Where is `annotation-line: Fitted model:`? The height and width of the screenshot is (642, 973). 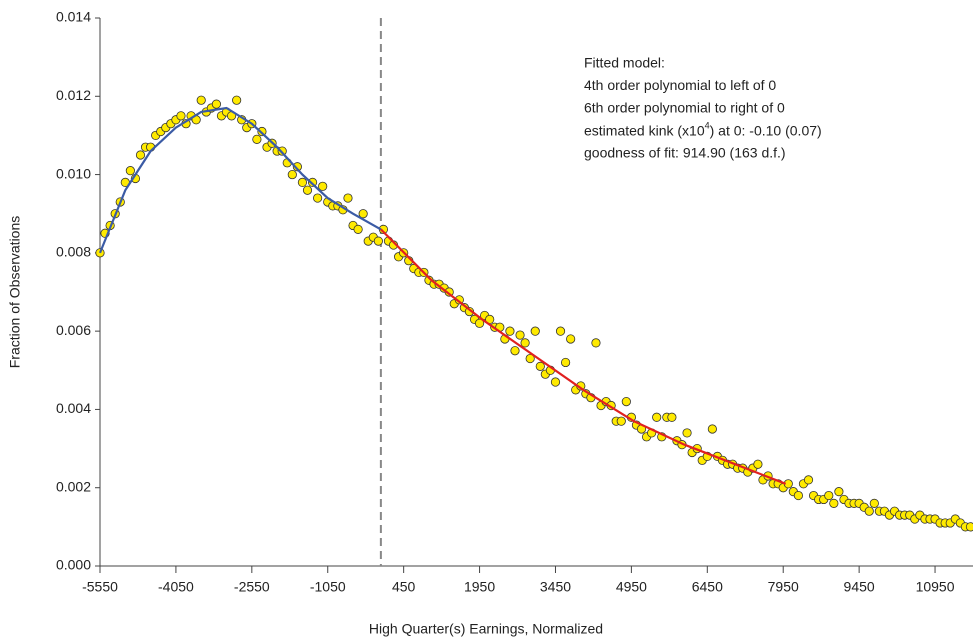
annotation-line: Fitted model: is located at coordinates (624, 63).